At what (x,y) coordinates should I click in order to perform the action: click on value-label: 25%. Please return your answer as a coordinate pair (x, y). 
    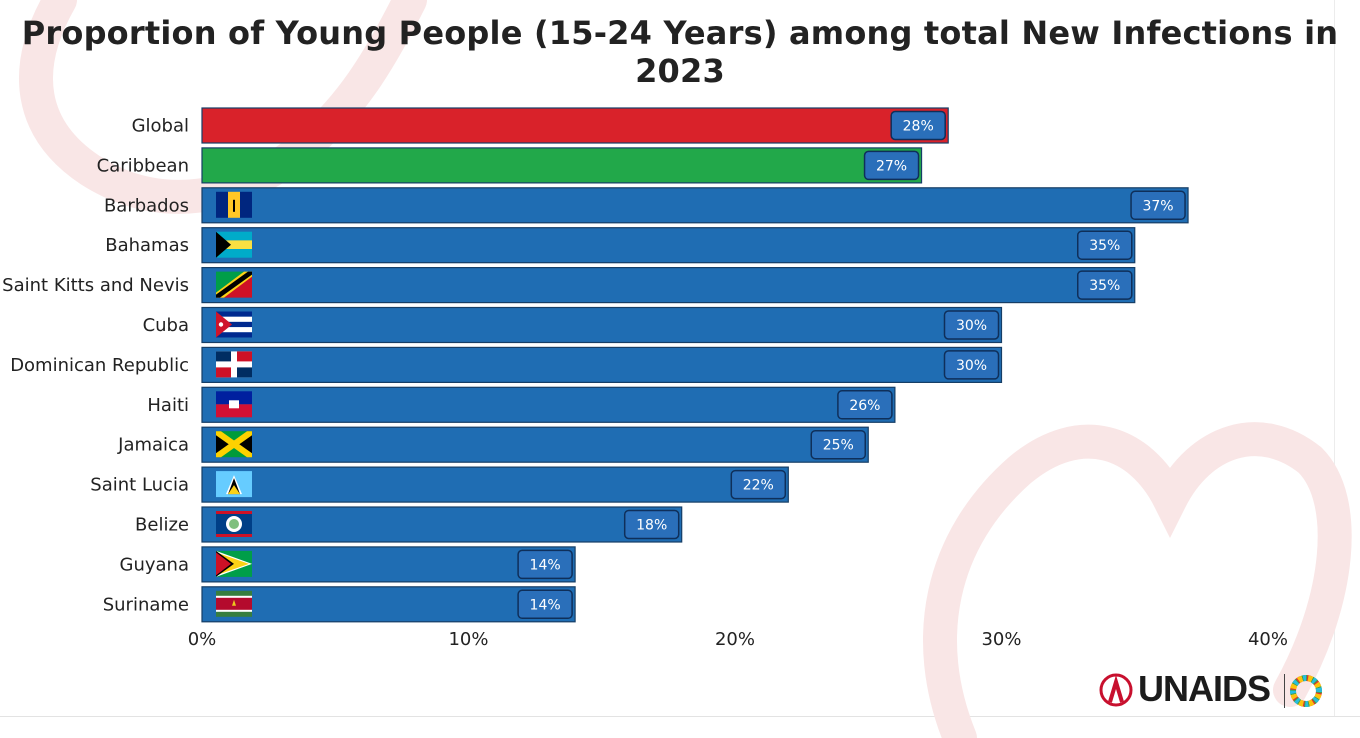
    Looking at the image, I should click on (838, 446).